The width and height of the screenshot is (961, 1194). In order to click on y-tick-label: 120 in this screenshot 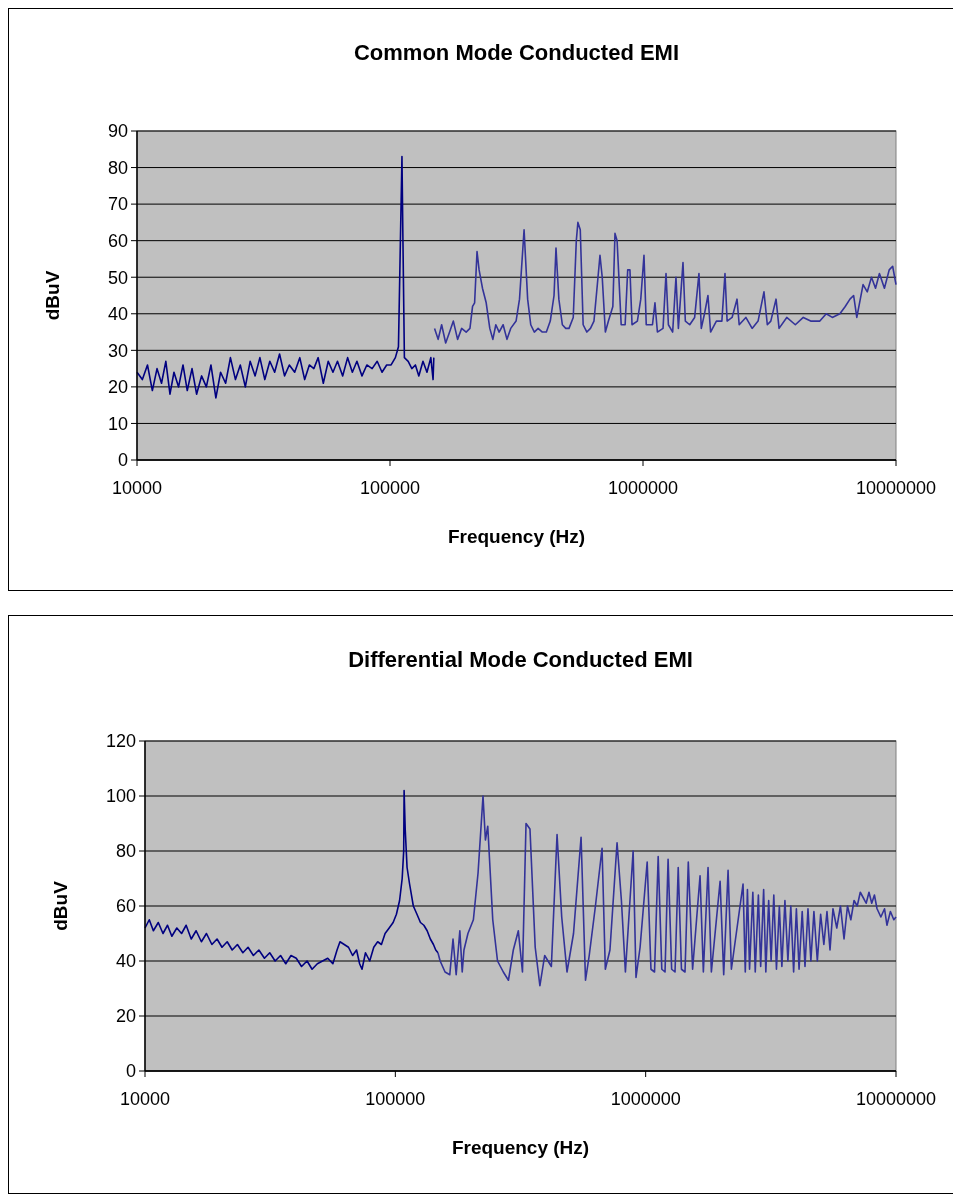, I will do `click(120, 741)`.